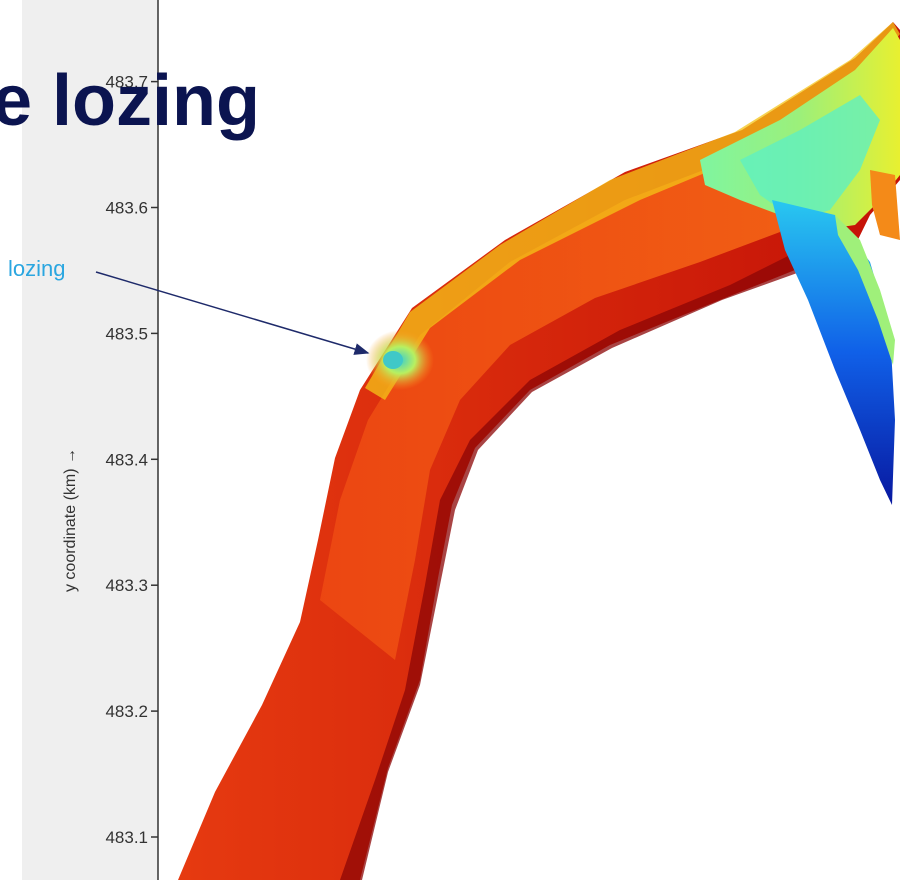 The height and width of the screenshot is (880, 900). I want to click on y-tick-label: 483.2, so click(126, 711).